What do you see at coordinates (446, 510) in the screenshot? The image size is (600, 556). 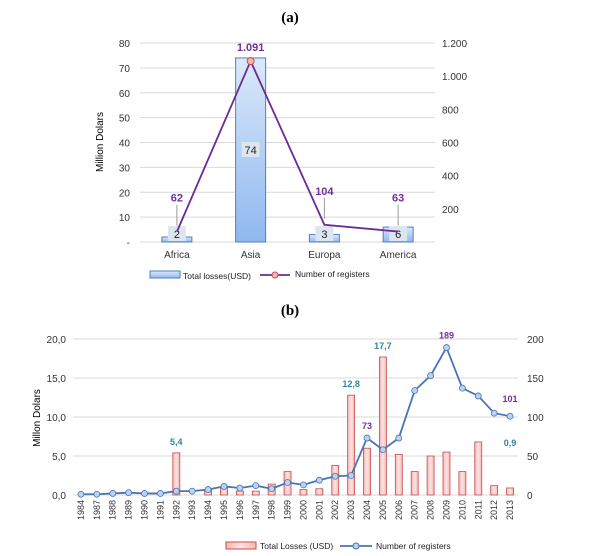 I see `x-tick-label: 2009` at bounding box center [446, 510].